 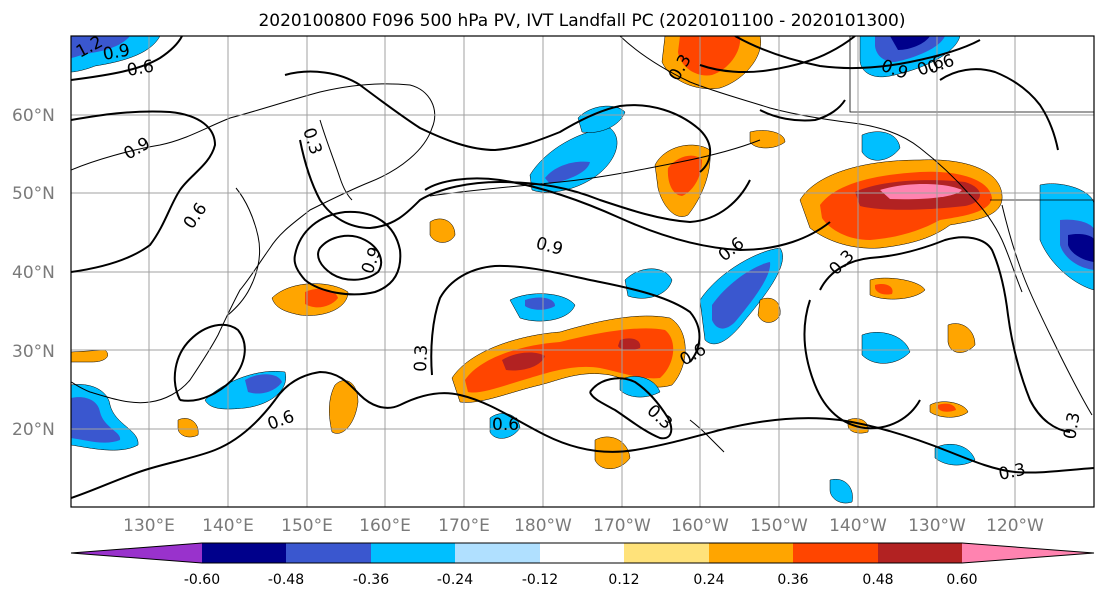 What do you see at coordinates (910, 43) in the screenshot?
I see `shading-region-blue-16-darkest` at bounding box center [910, 43].